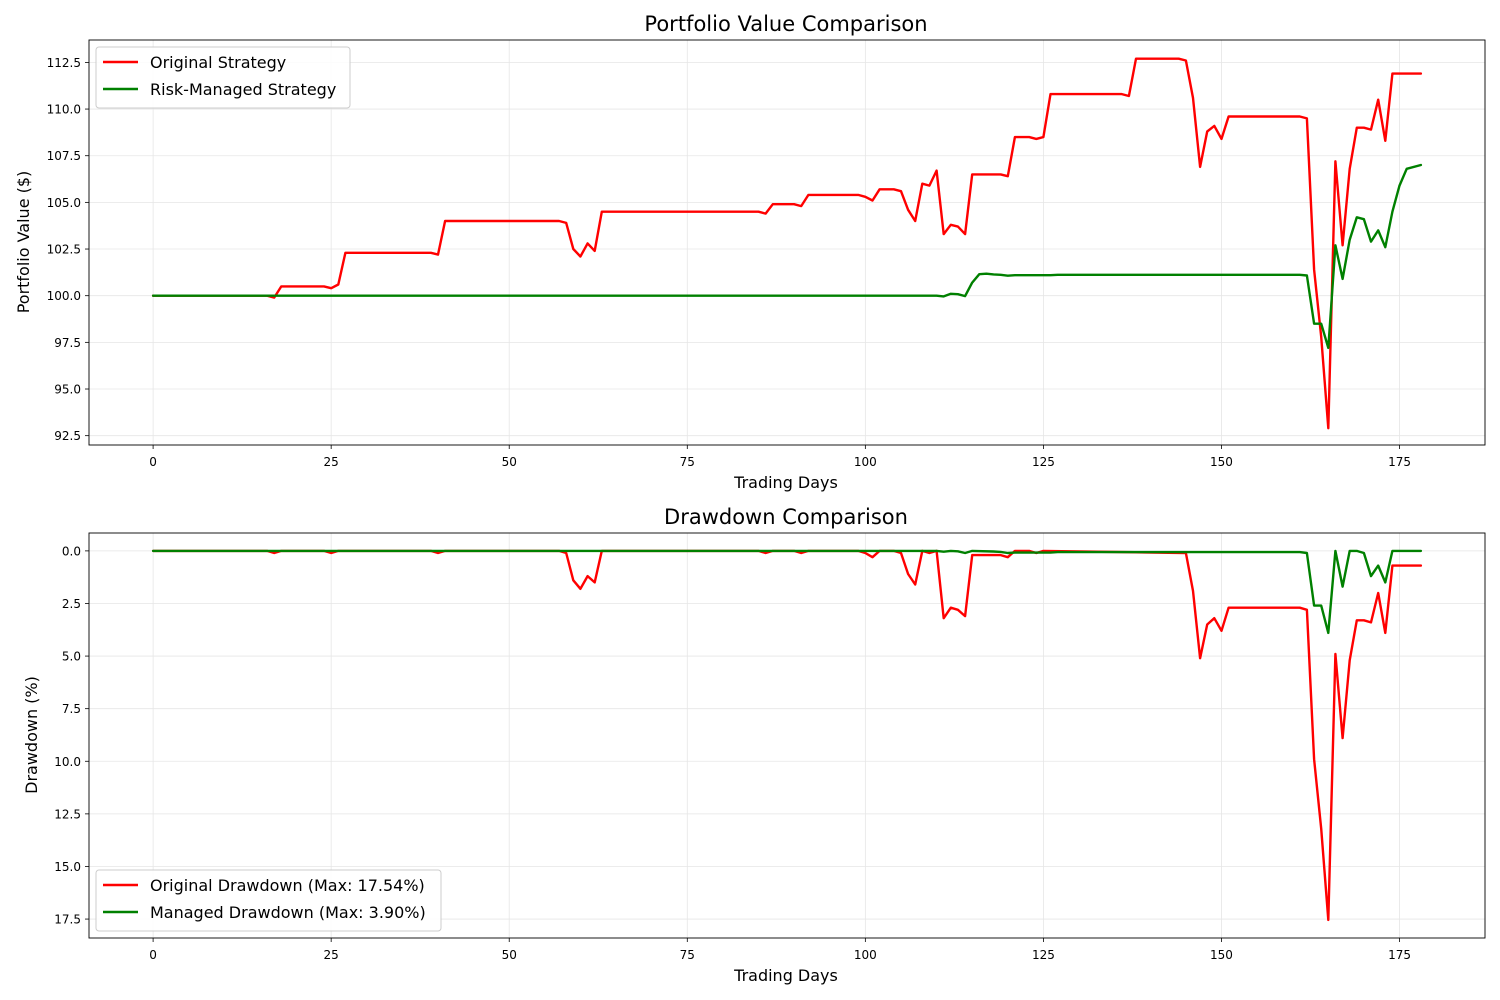 This screenshot has width=1500, height=1000. What do you see at coordinates (64, 250) in the screenshot?
I see `y-tick-label: 102.5` at bounding box center [64, 250].